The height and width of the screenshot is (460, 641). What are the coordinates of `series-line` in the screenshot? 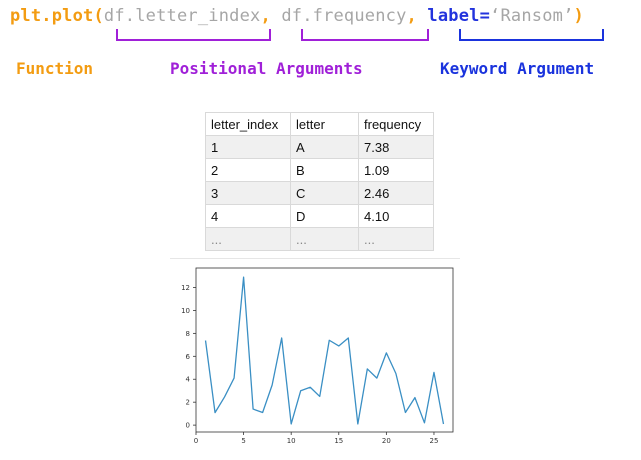 It's located at (324, 350).